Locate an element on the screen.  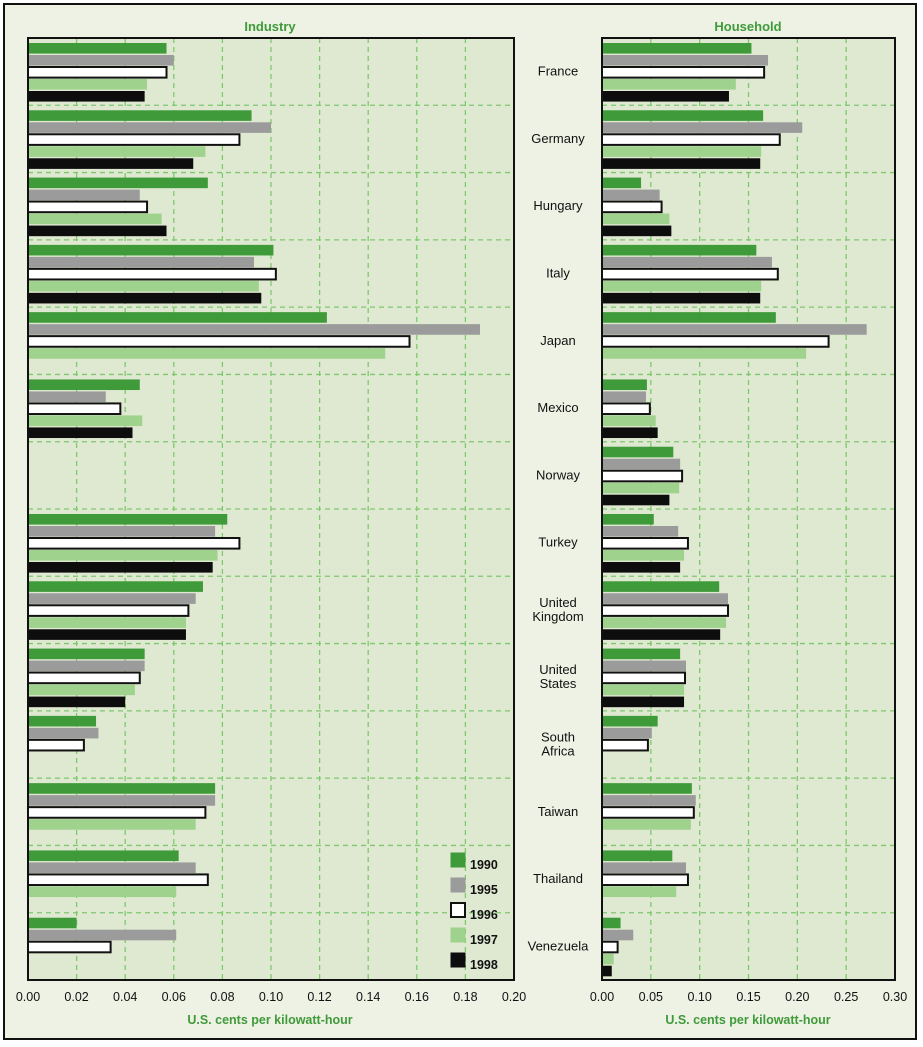
industry-bar-france-1997 is located at coordinates (88, 84).